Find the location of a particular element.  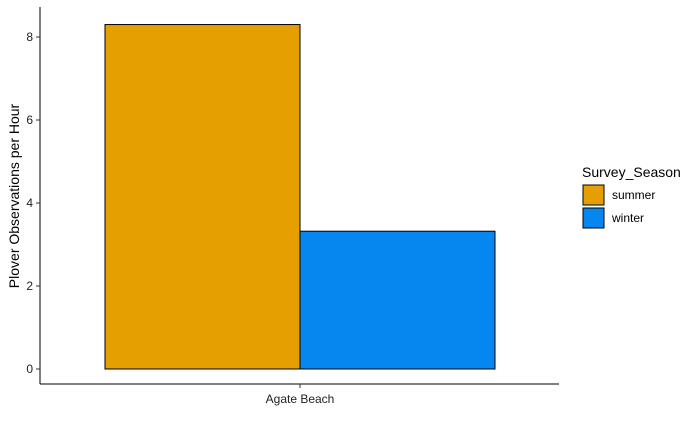

legend-title: Survey_Season is located at coordinates (631, 172).